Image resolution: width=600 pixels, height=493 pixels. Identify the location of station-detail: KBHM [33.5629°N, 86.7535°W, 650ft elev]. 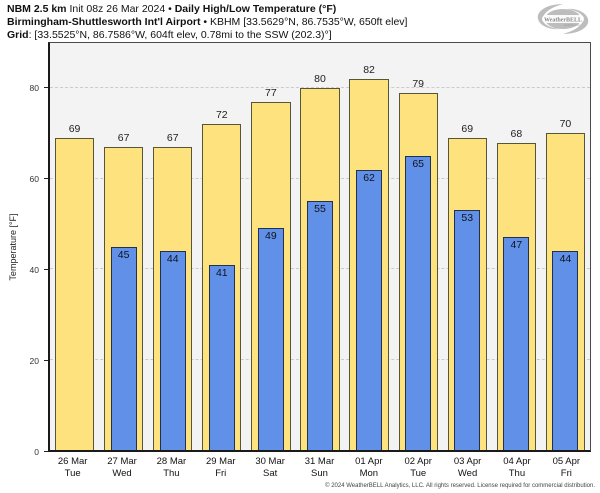
(308, 22).